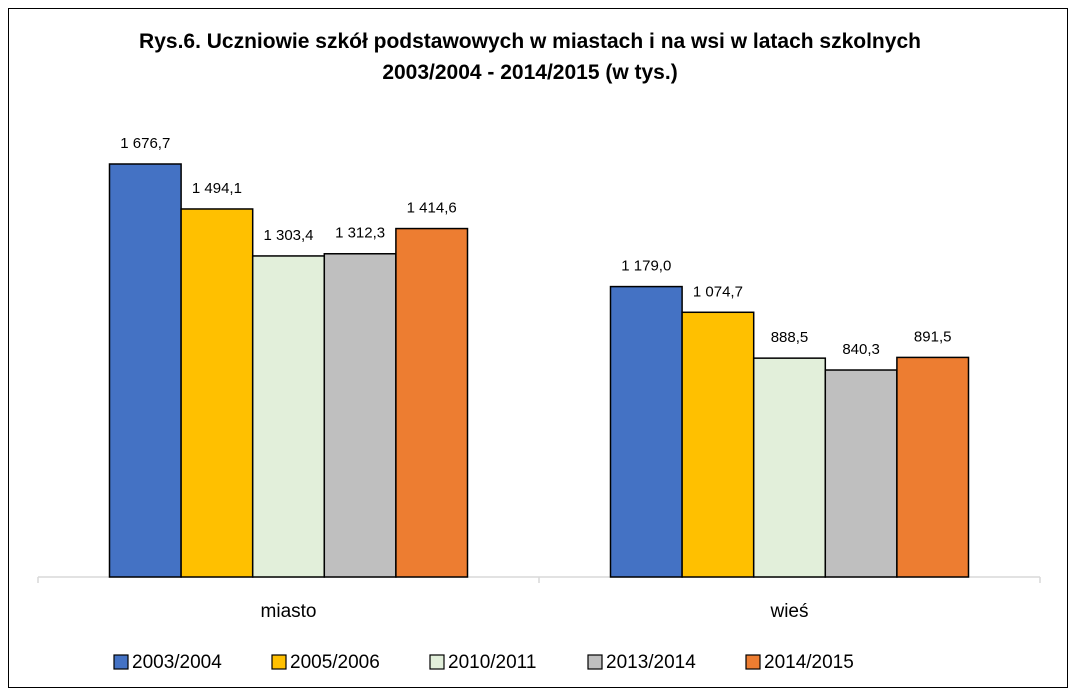 The image size is (1078, 698). Describe the element at coordinates (651, 662) in the screenshot. I see `legend-label: 2013/2014` at that location.